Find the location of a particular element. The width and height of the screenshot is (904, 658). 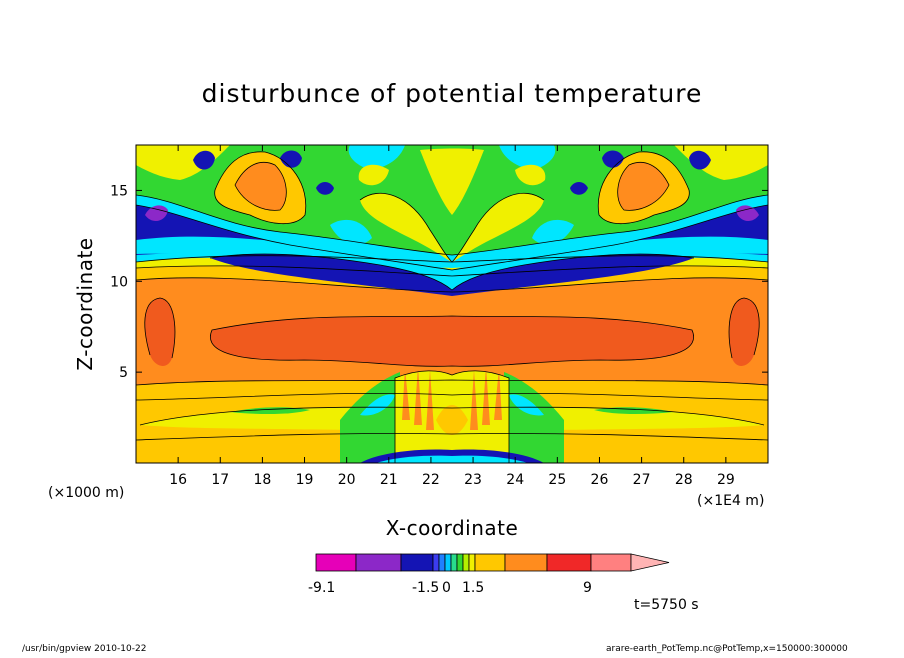

upper-cyan-mid-right is located at coordinates (553, 232).